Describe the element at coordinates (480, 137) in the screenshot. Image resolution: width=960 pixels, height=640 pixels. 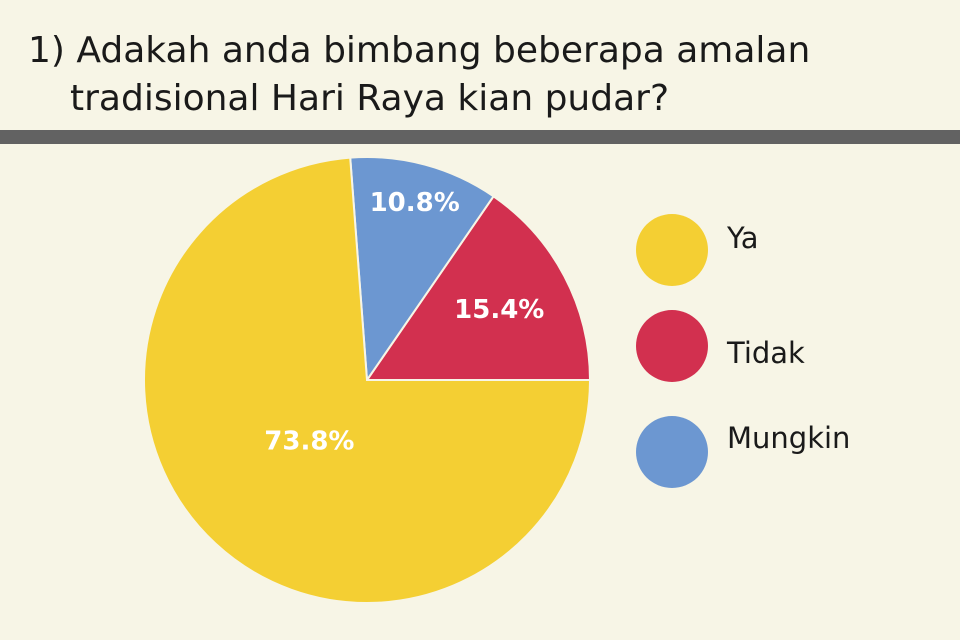
I see `divider` at that location.